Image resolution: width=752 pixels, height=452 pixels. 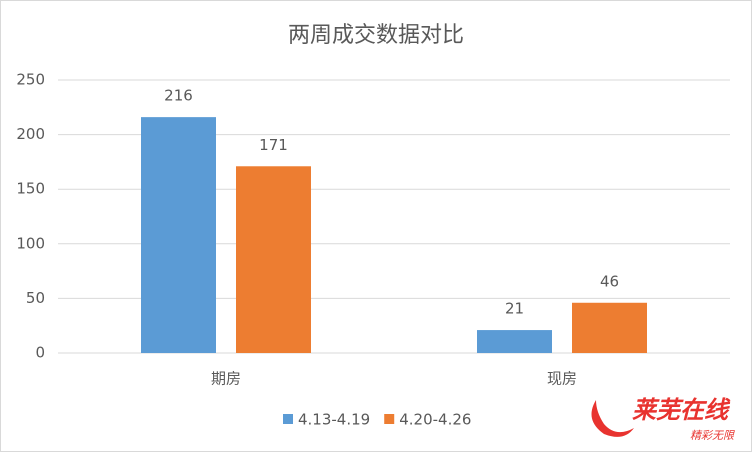 What do you see at coordinates (514, 309) in the screenshot?
I see `data-label: 21` at bounding box center [514, 309].